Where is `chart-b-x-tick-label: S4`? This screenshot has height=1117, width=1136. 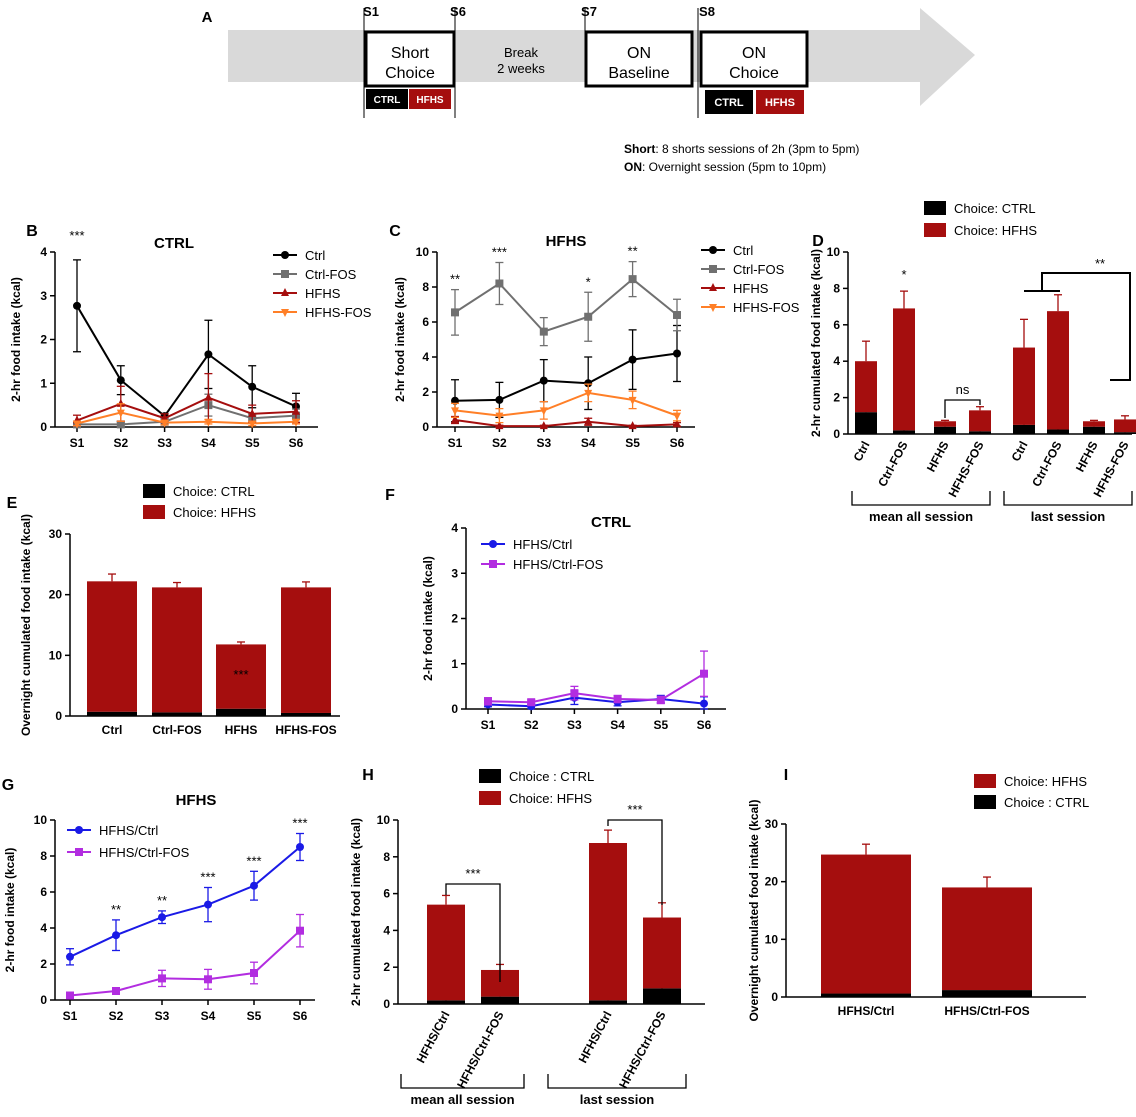
chart-b-x-tick-label: S4 is located at coordinates (208, 443).